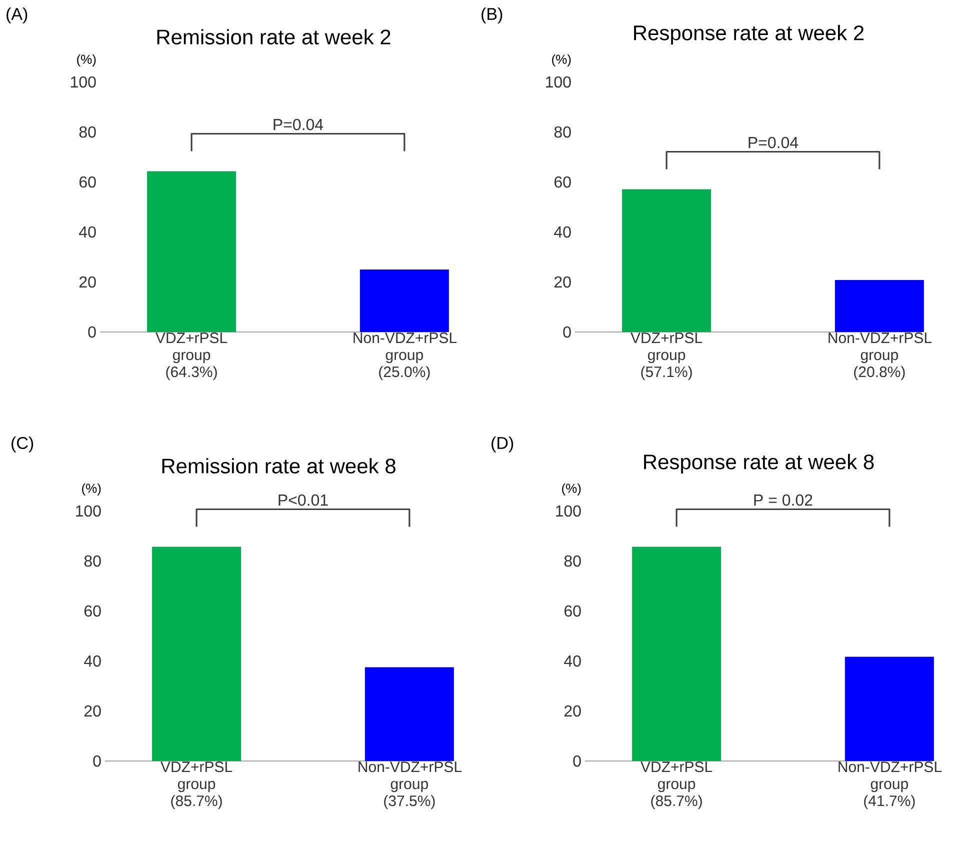 The image size is (955, 844). I want to click on chart-title: Response rate at week 8, so click(759, 464).